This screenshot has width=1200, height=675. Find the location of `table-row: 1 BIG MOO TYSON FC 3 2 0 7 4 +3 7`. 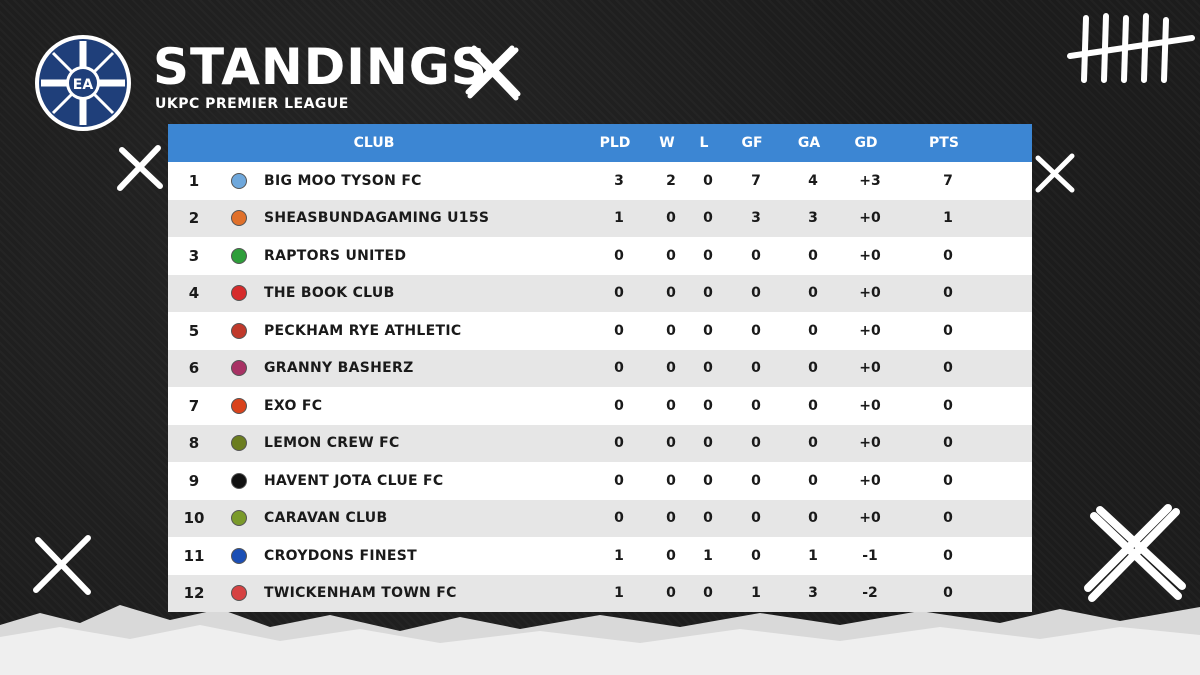

table-row: 1 BIG MOO TYSON FC 3 2 0 7 4 +3 7 is located at coordinates (600, 181).